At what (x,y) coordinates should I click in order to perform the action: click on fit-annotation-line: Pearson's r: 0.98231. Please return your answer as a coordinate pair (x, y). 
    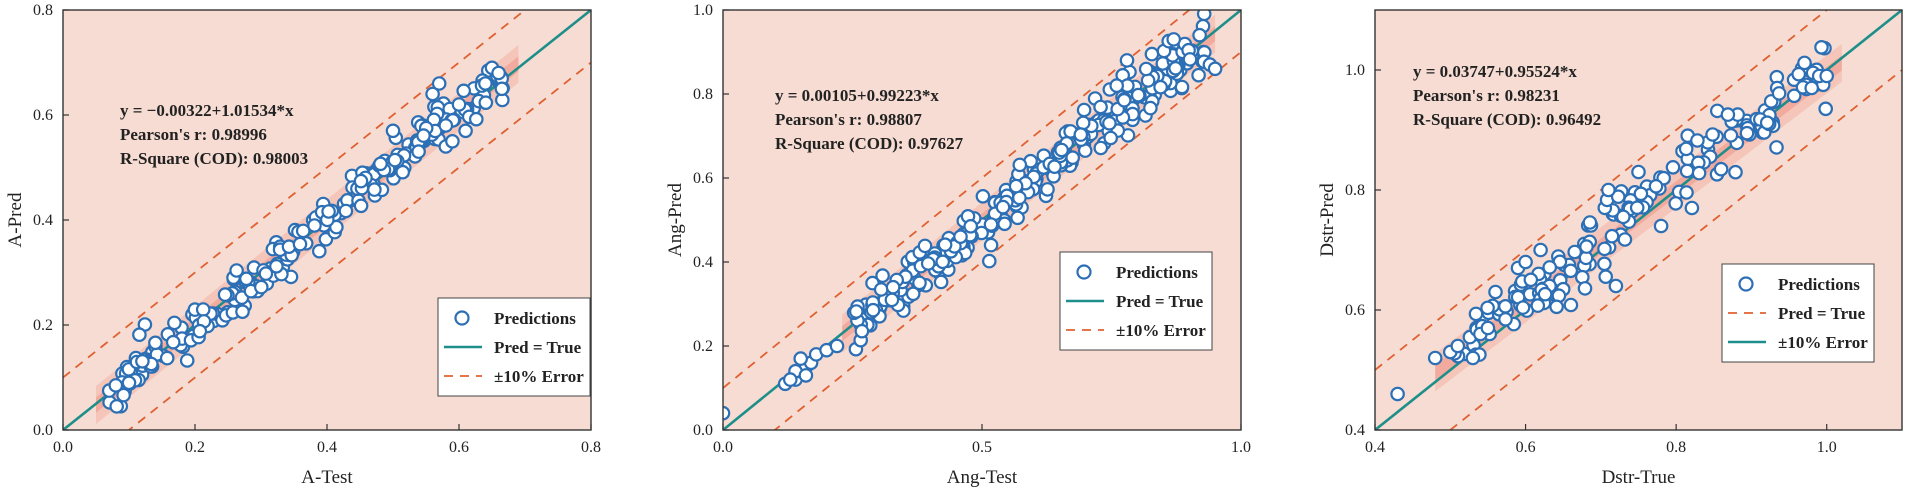
    Looking at the image, I should click on (1486, 95).